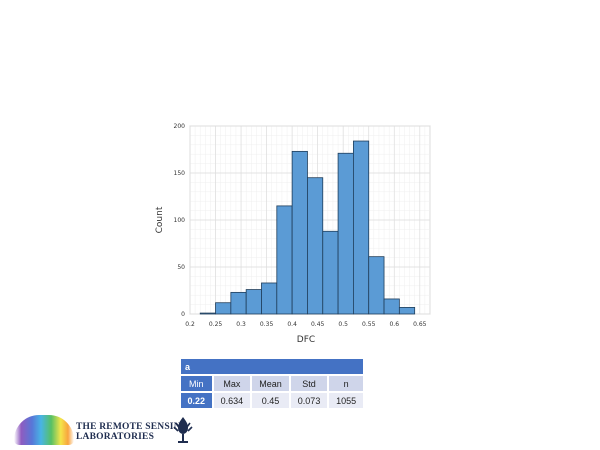 Image resolution: width=600 pixels, height=450 pixels. I want to click on bars-group, so click(307, 227).